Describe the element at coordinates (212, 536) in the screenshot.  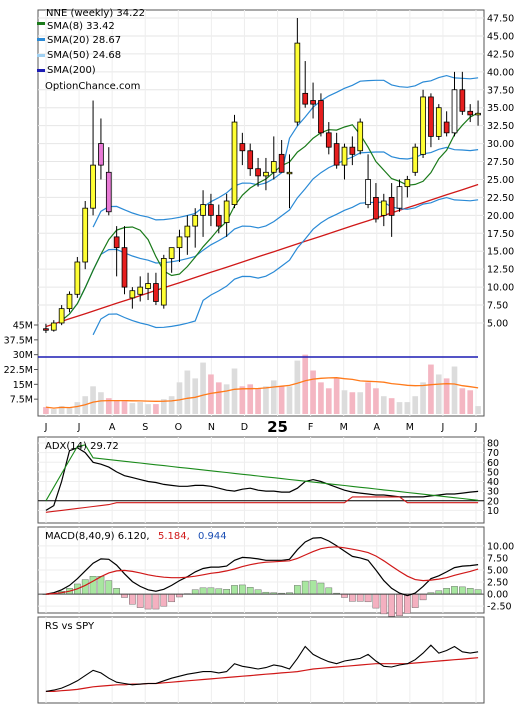
I see `macd-hist-value: 0.944` at that location.